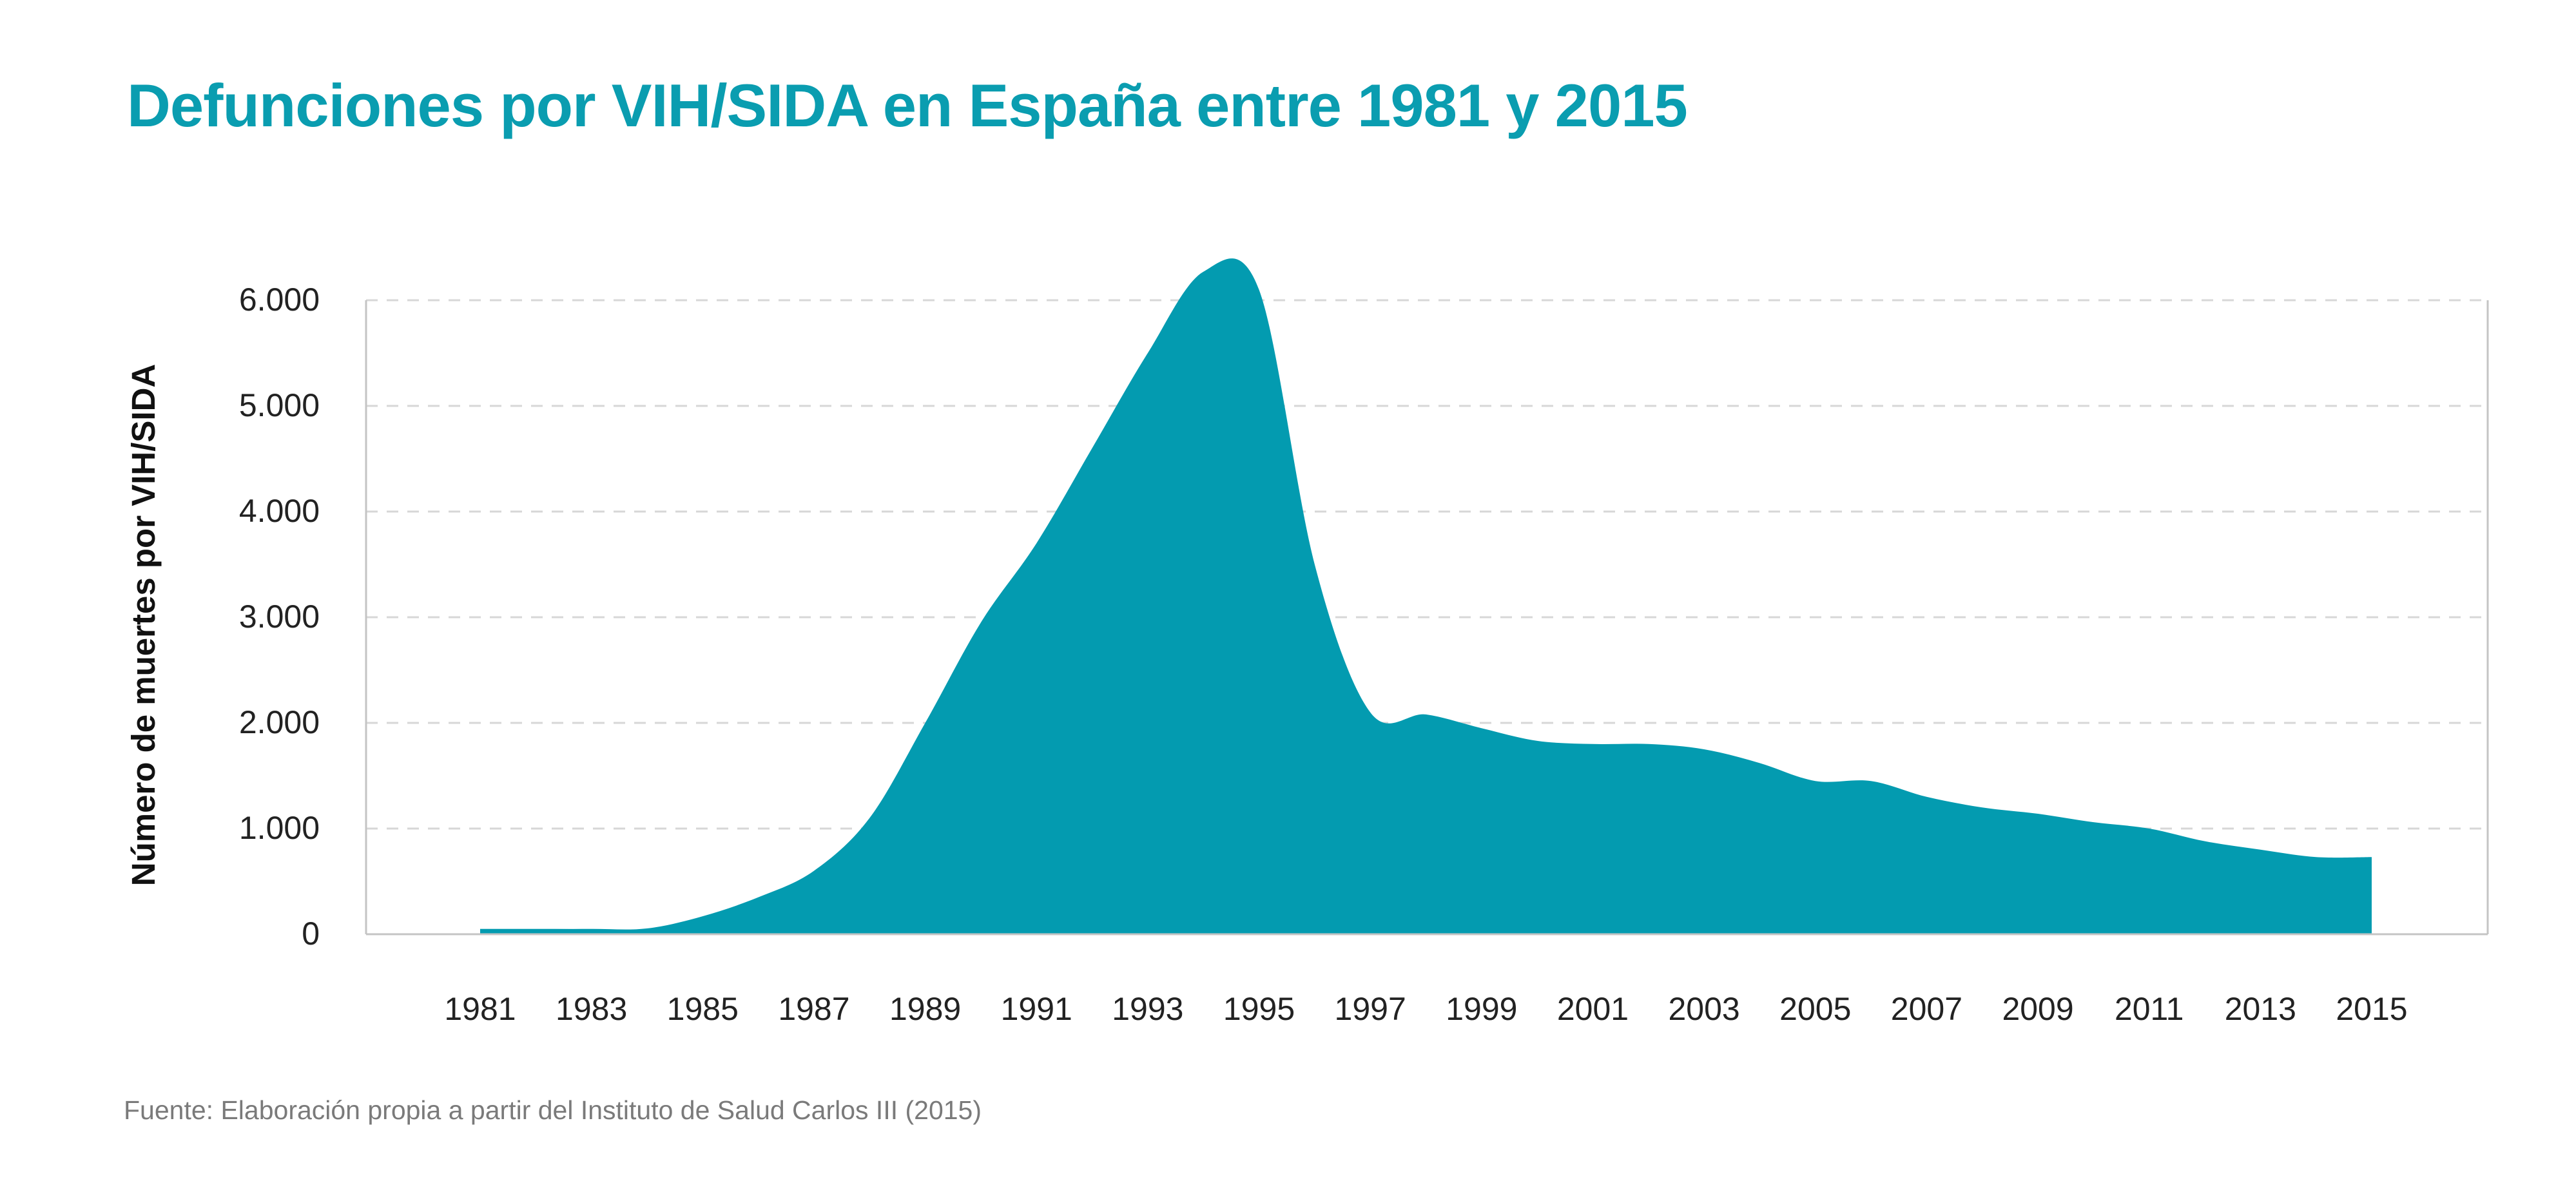 The image size is (2576, 1190). Describe the element at coordinates (1593, 1009) in the screenshot. I see `x-tick-label-2001: 2001` at that location.